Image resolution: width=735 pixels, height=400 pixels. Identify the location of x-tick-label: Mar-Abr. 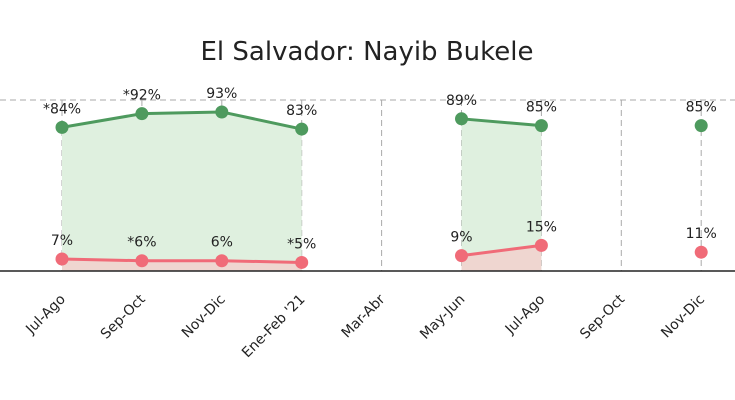
(364, 316).